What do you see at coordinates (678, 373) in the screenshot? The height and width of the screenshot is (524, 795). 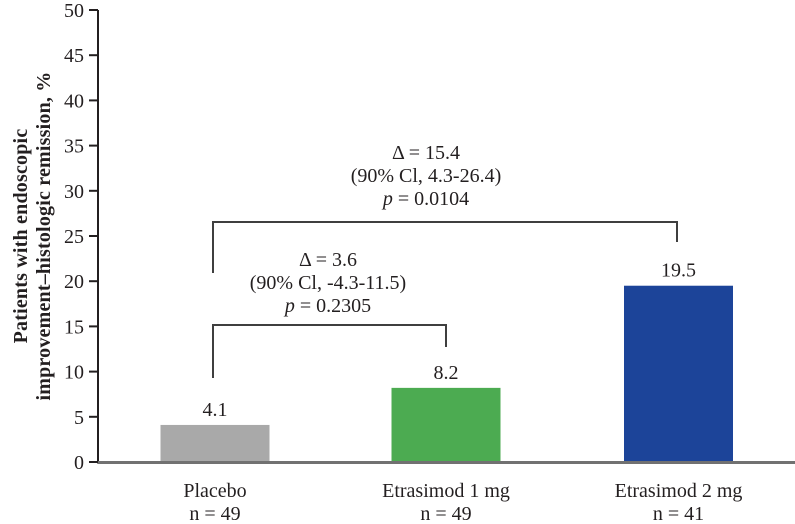 I see `bar-etrasimod-2-mg` at bounding box center [678, 373].